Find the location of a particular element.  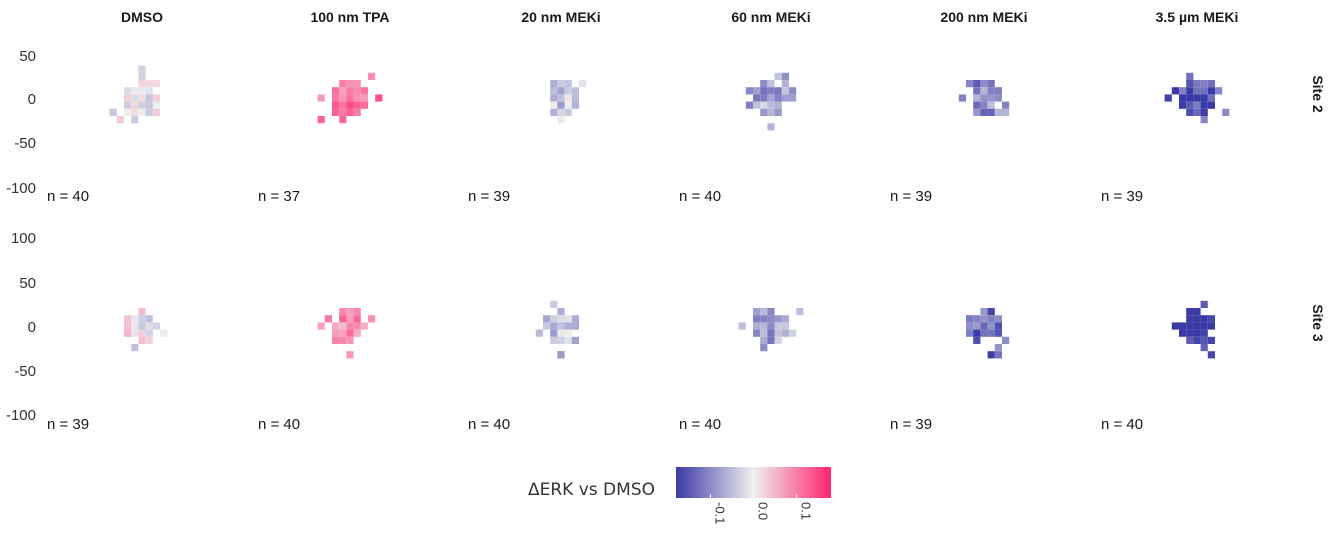

column-title-meki-200: 200 nm MEKi is located at coordinates (983, 17).